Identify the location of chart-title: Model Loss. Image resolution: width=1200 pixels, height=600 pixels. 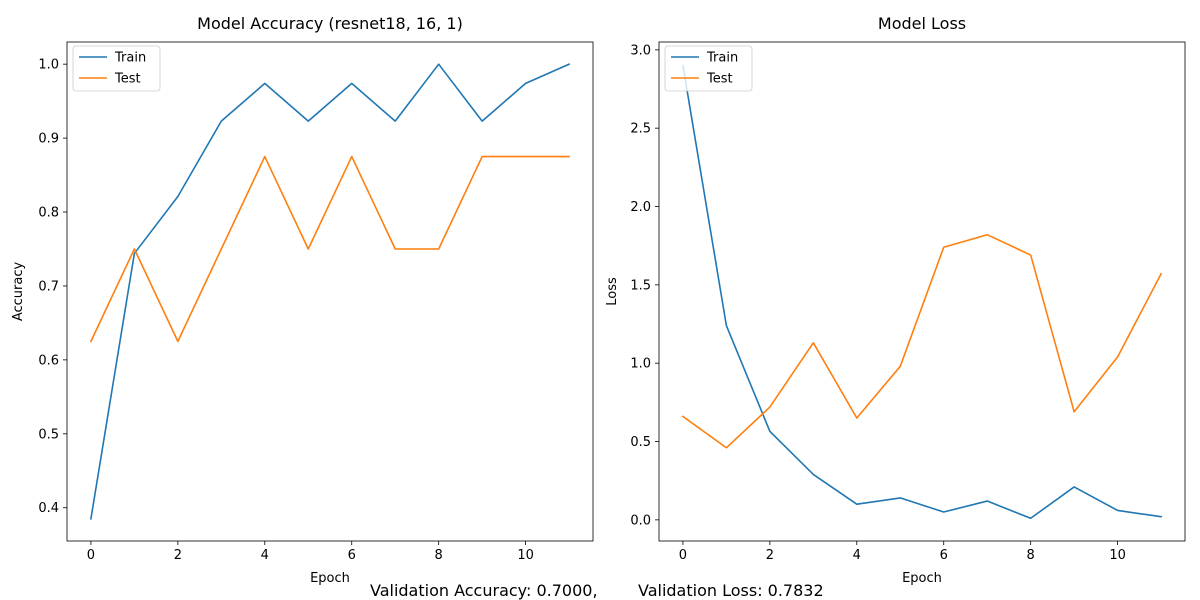
(922, 23).